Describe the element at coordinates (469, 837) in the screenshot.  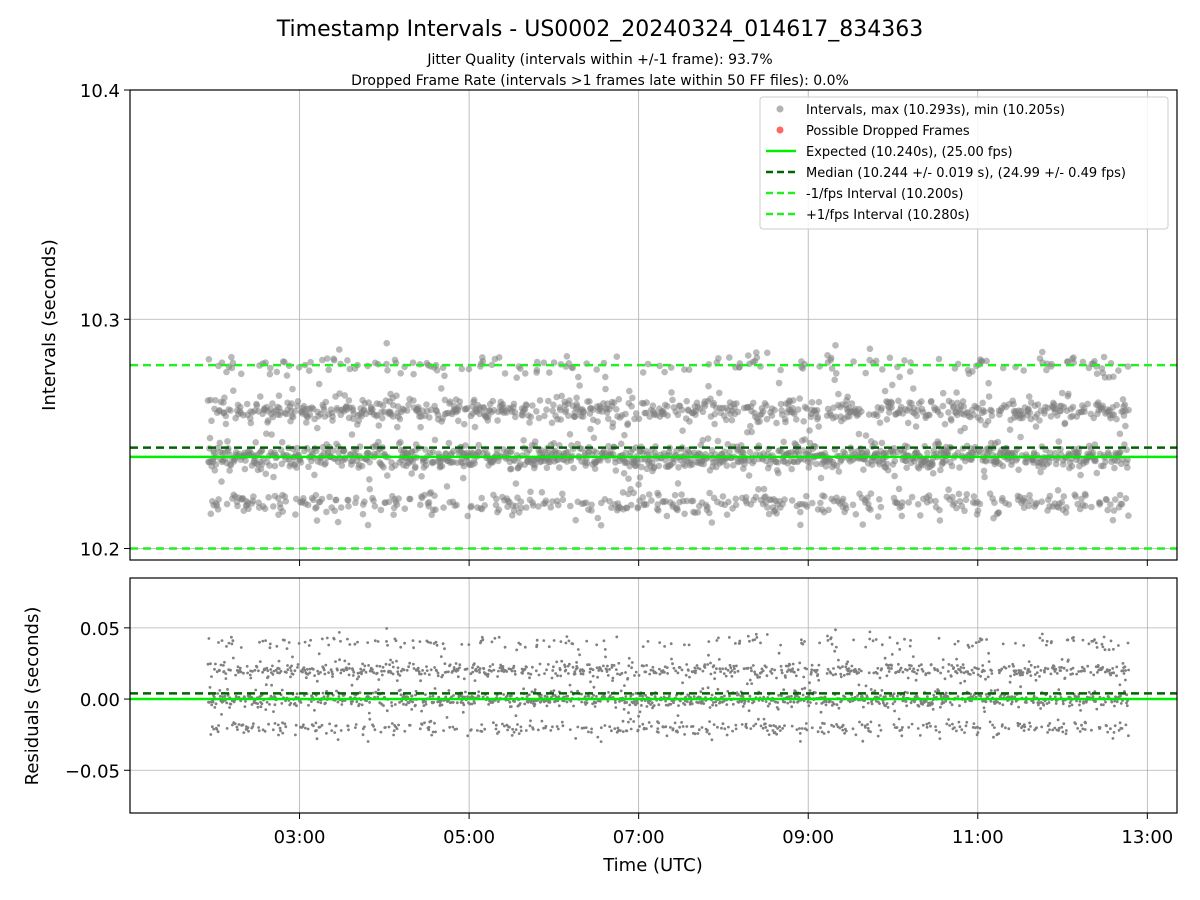
I see `residuals-xtick-label-1: 05:00` at that location.